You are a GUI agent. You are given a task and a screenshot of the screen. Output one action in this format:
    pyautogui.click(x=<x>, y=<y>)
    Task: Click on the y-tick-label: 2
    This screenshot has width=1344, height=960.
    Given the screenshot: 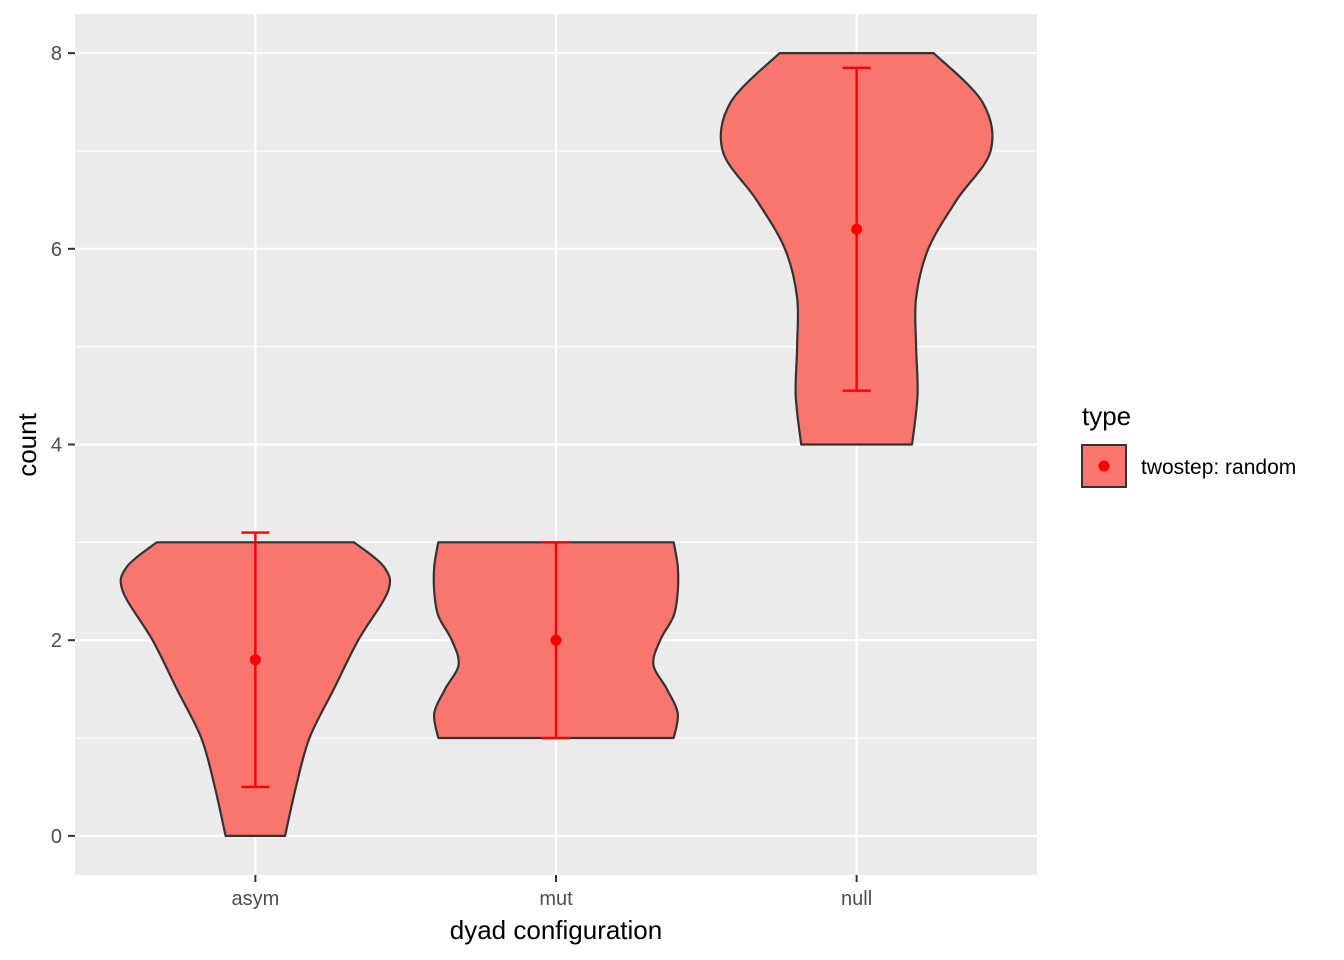 What is the action you would take?
    pyautogui.click(x=56, y=641)
    